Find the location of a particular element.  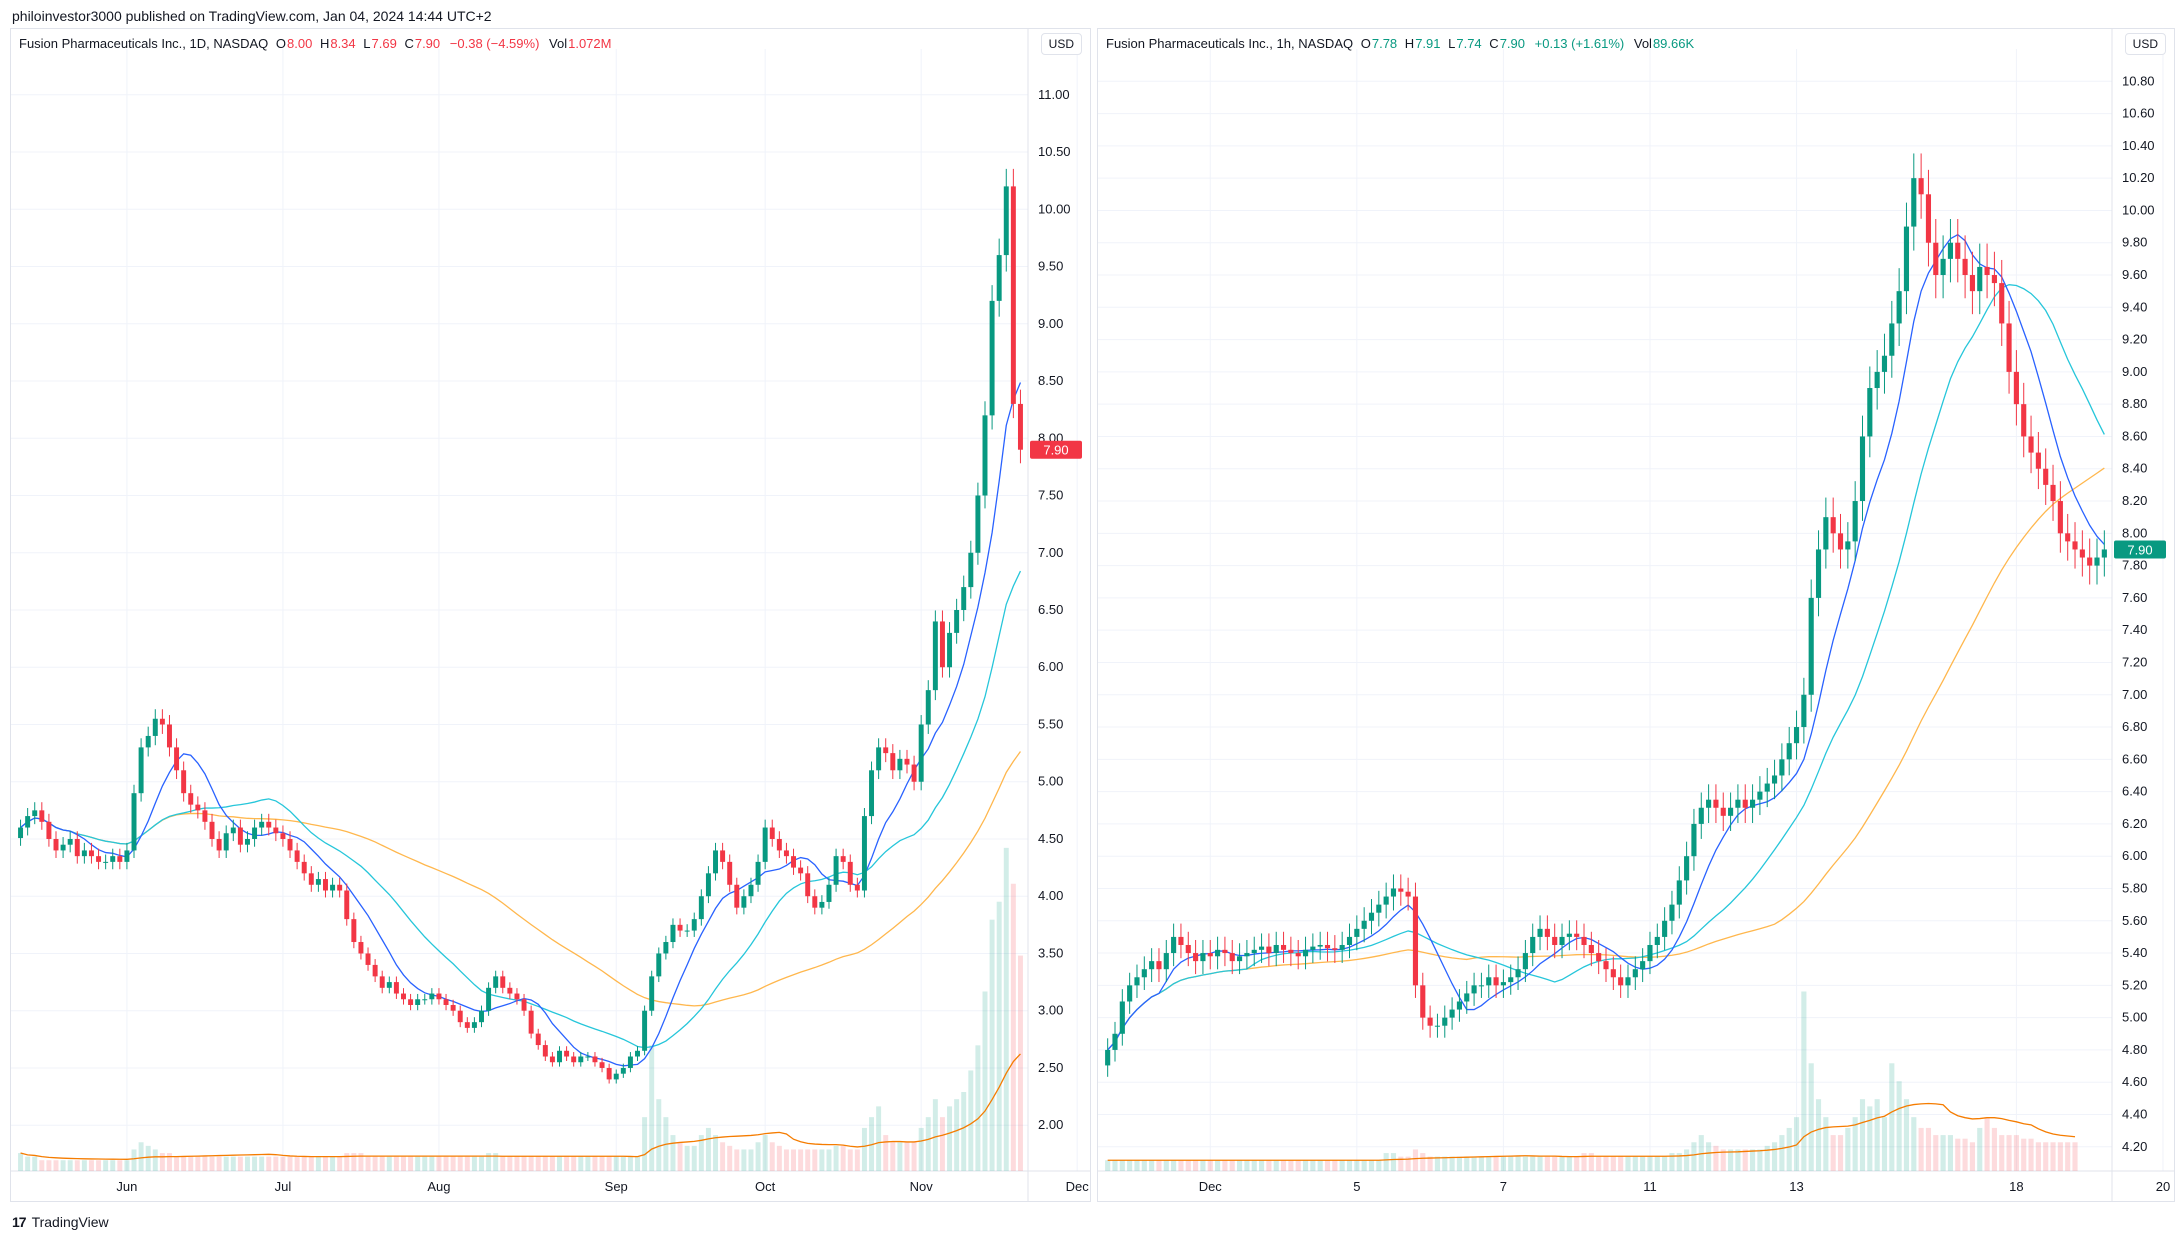

last-price-badge is located at coordinates (1056, 449).